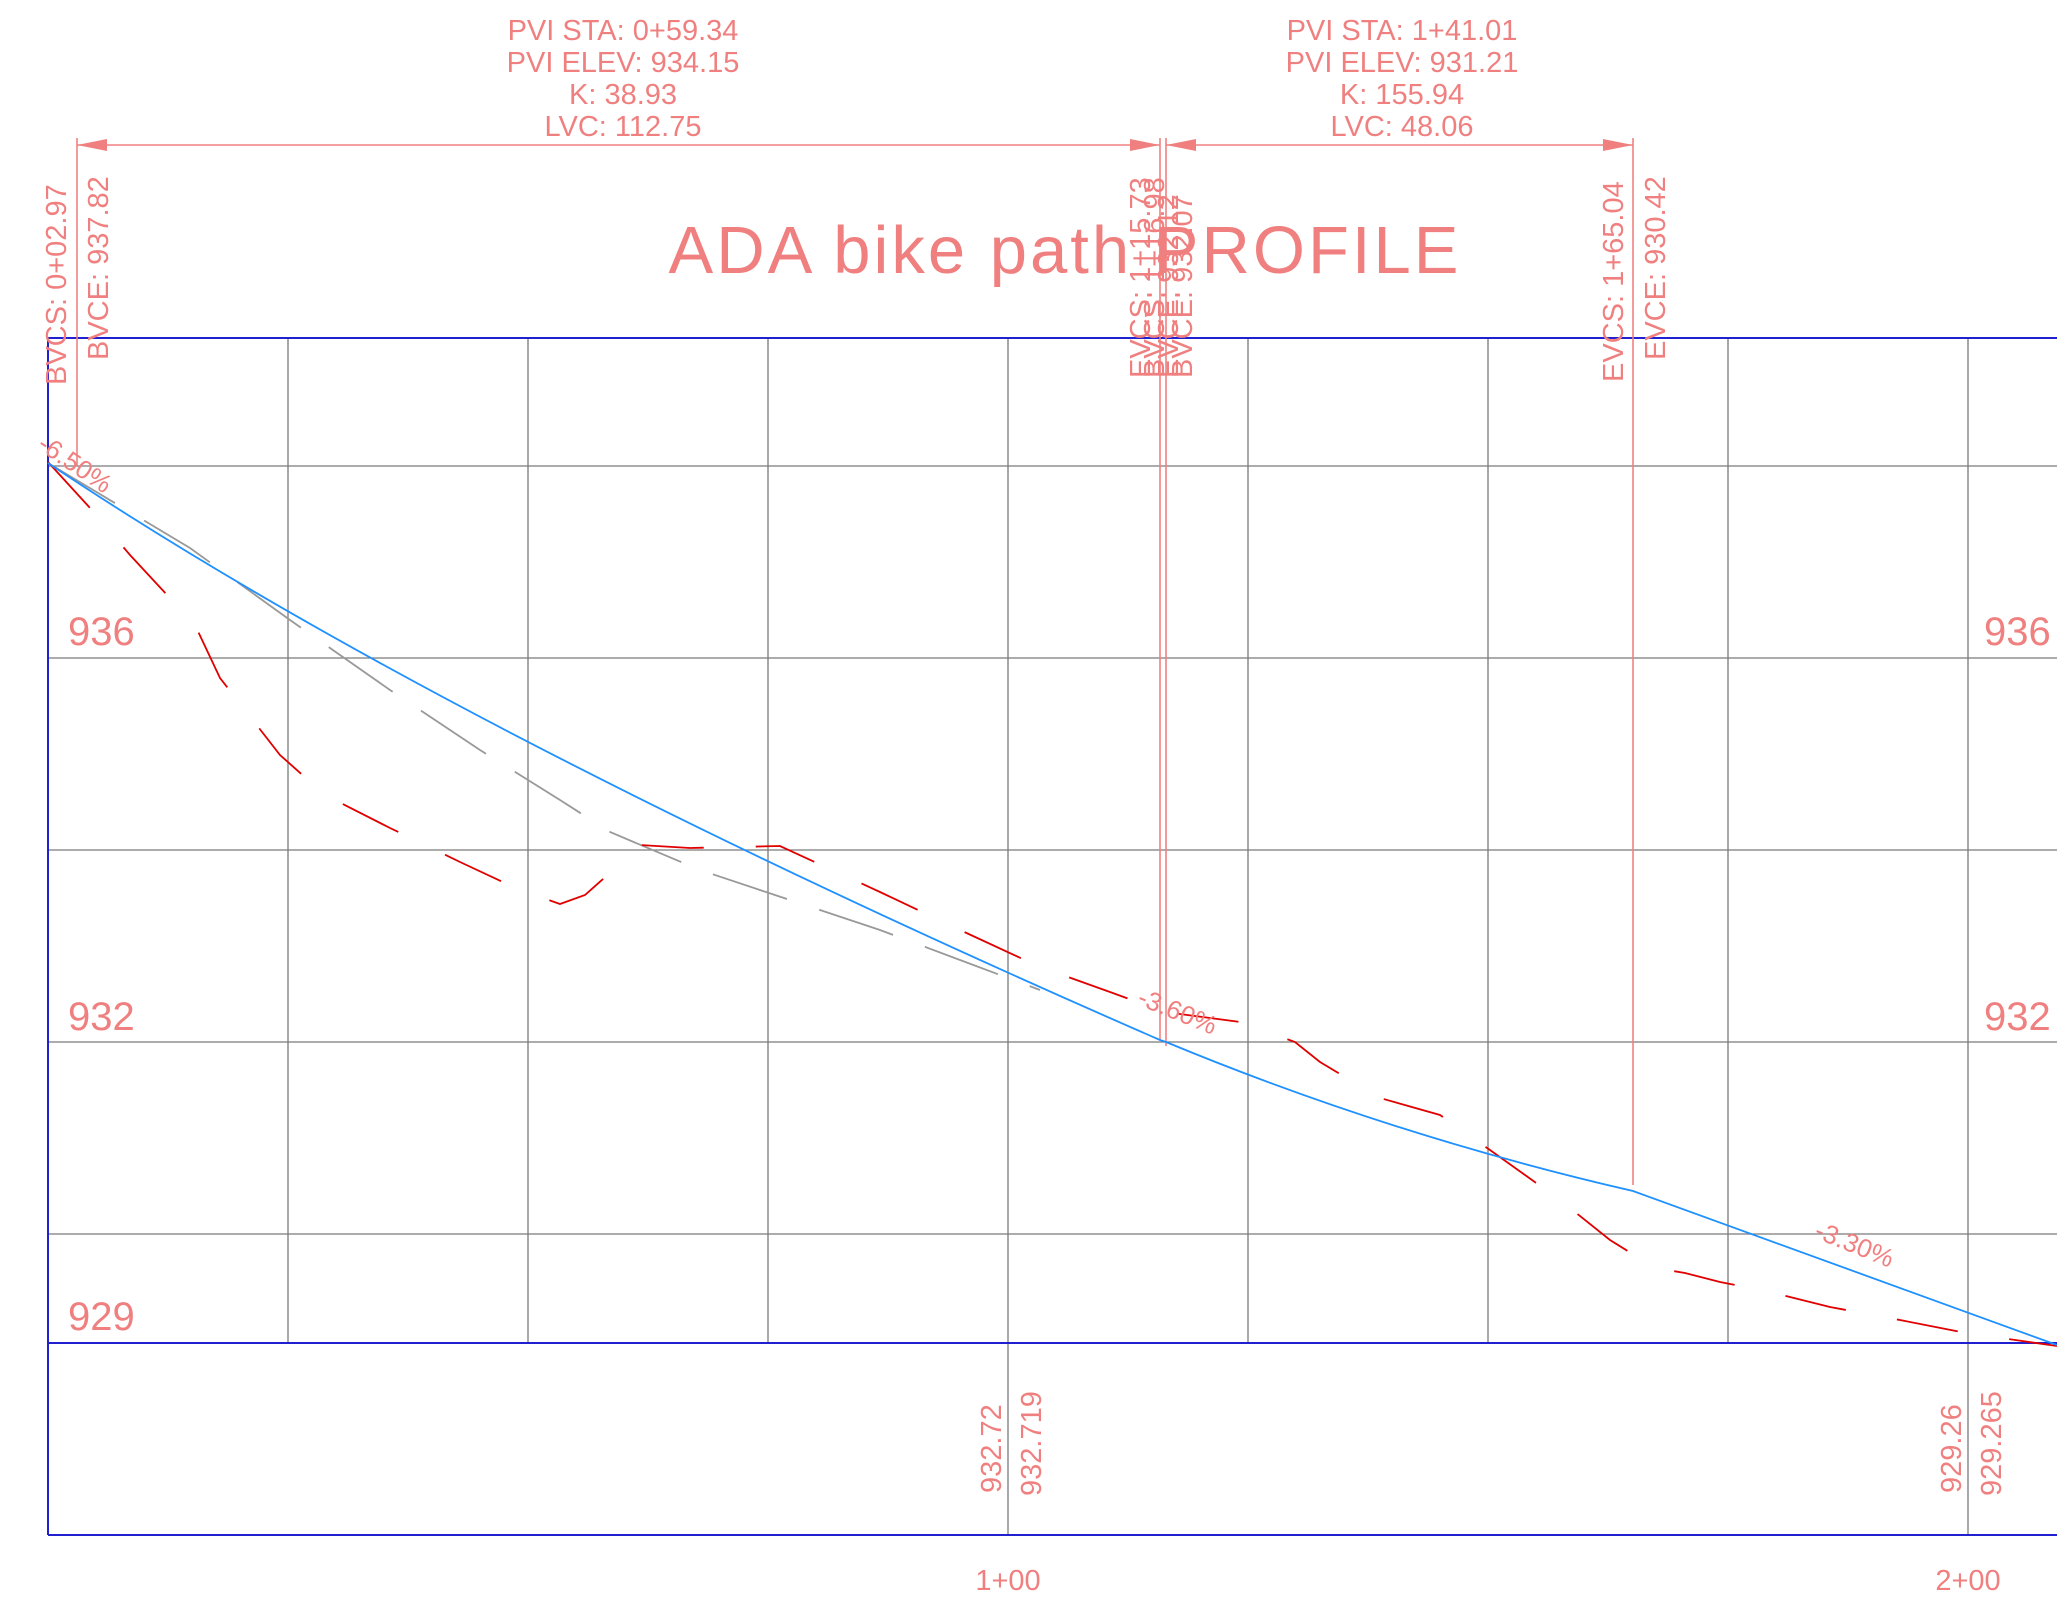 This screenshot has height=1606, width=2057. What do you see at coordinates (1487, 1581) in the screenshot?
I see `station-labels: 1+00 2+00` at bounding box center [1487, 1581].